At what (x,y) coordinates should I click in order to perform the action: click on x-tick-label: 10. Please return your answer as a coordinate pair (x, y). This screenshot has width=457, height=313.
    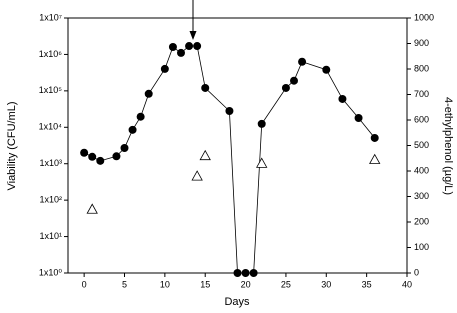
    Looking at the image, I should click on (165, 284).